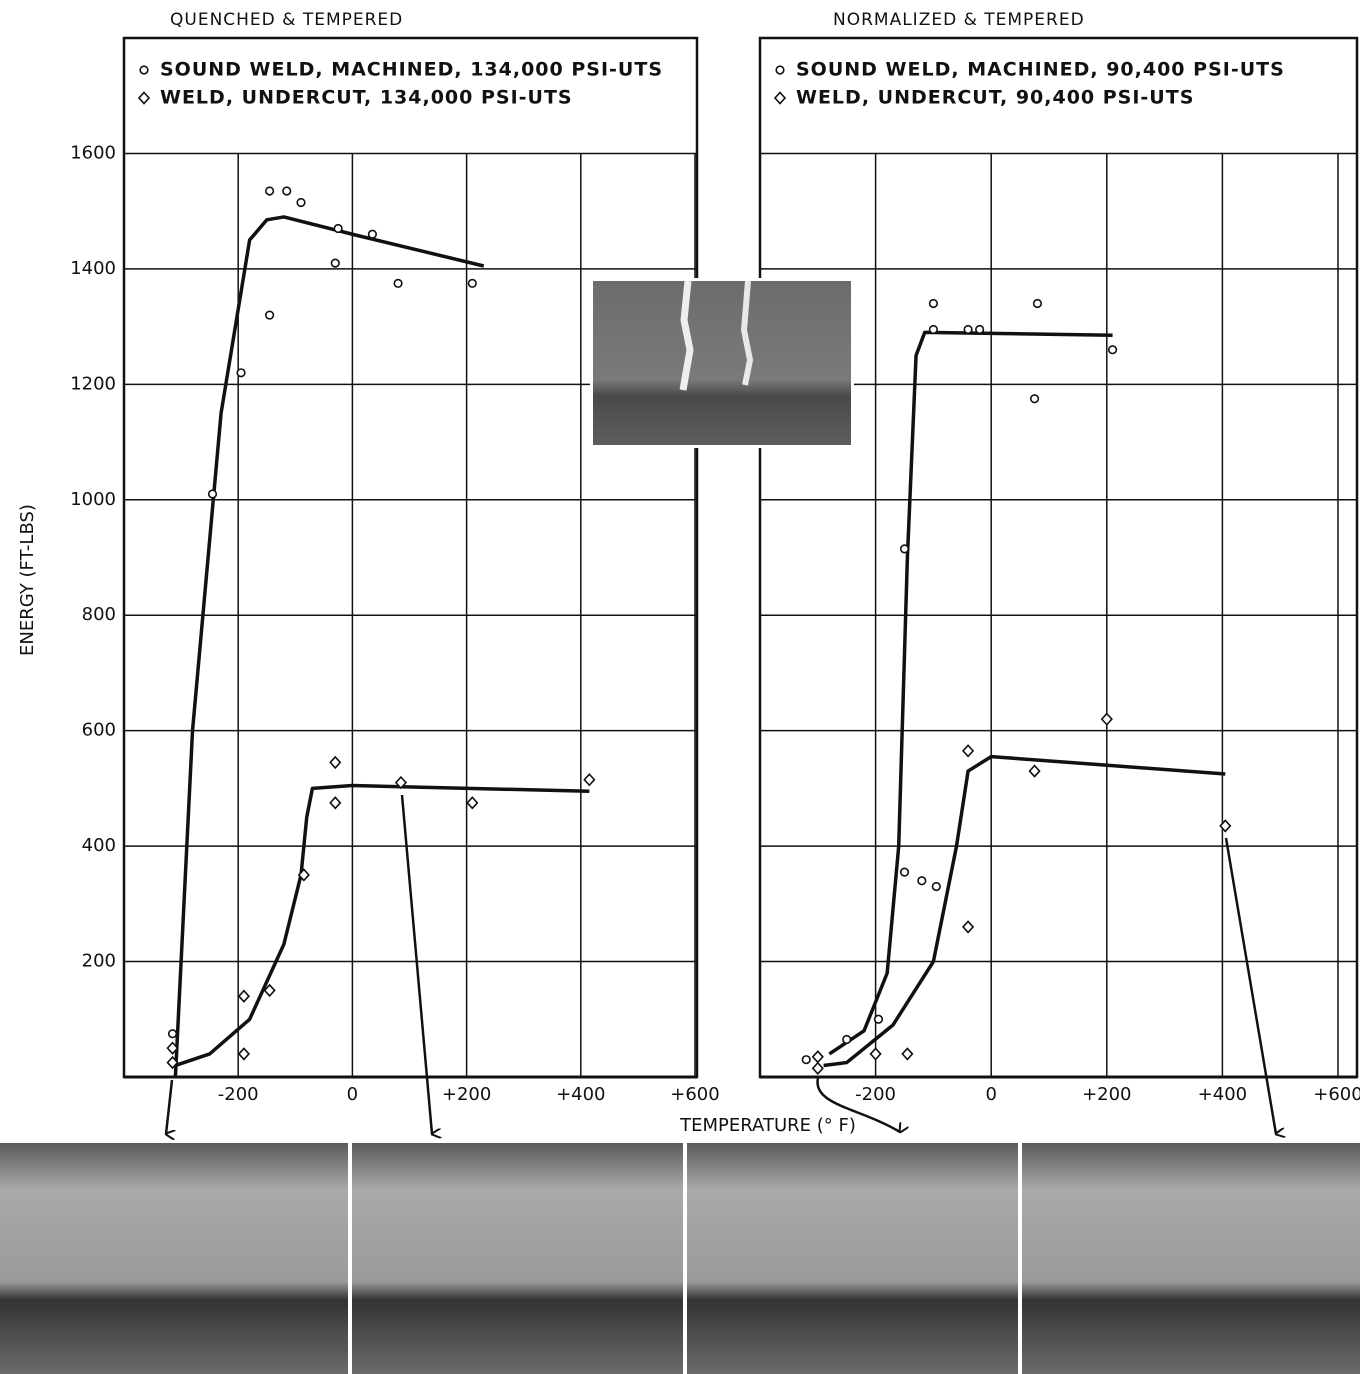  Describe the element at coordinates (99, 614) in the screenshot. I see `y-tick-label: 800` at that location.